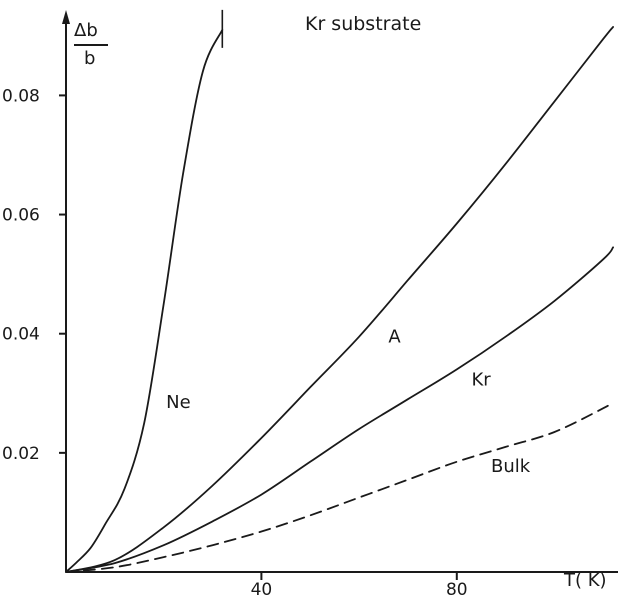  I want to click on chart-title: Kr substrate, so click(363, 24).